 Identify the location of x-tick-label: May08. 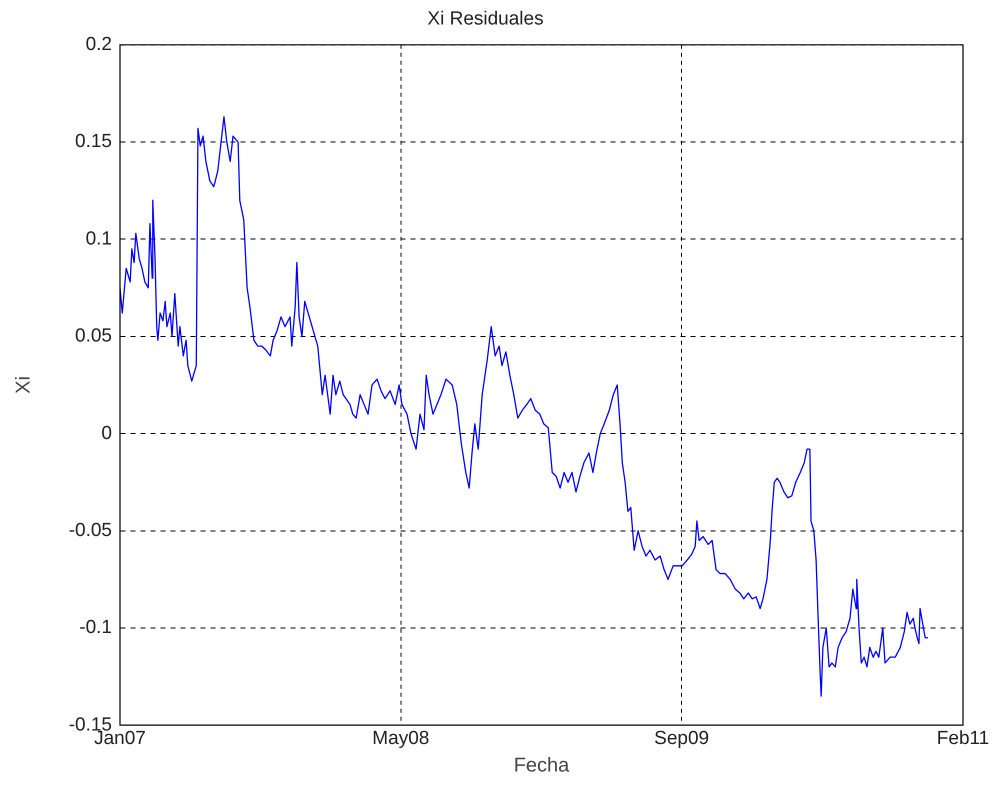
(401, 738).